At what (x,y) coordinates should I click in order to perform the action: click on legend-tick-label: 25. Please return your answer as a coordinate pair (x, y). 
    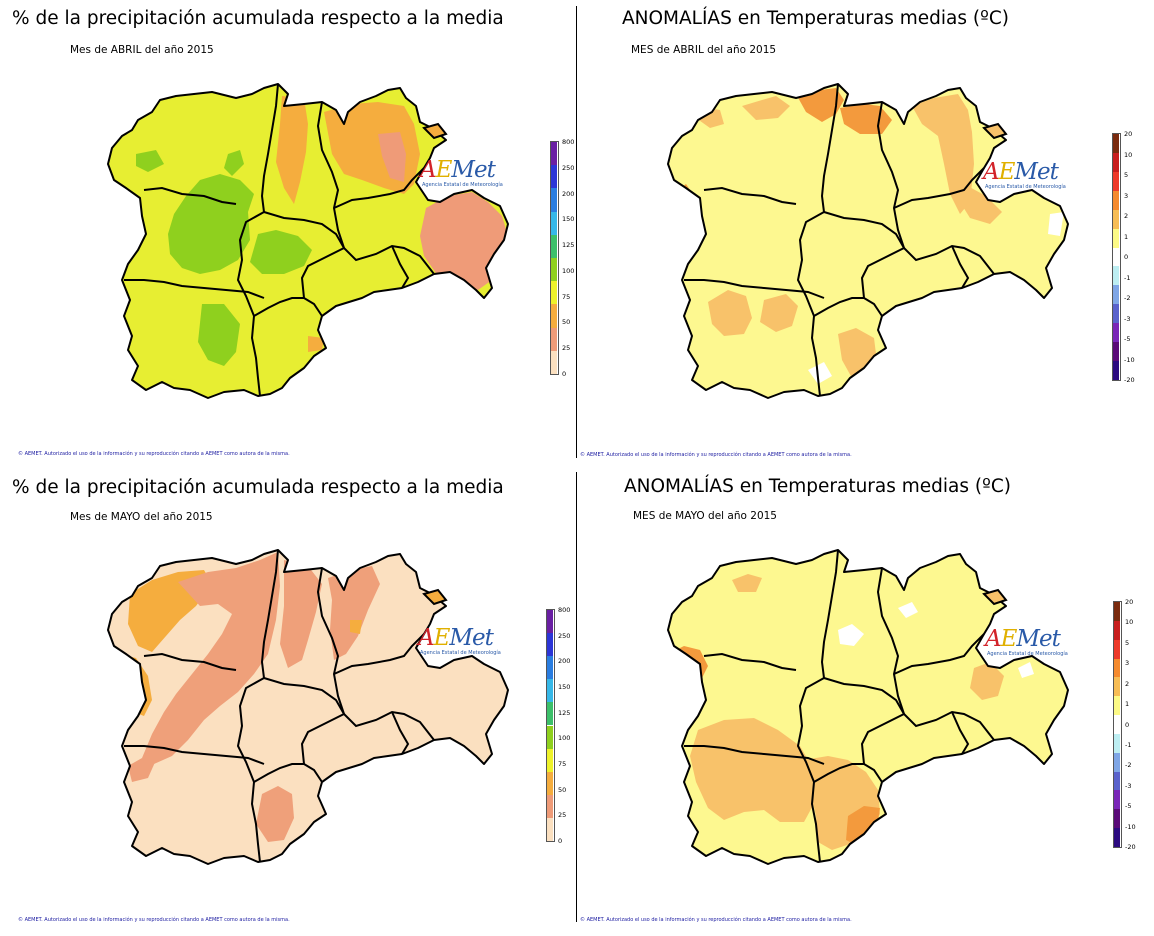
    Looking at the image, I should click on (566, 348).